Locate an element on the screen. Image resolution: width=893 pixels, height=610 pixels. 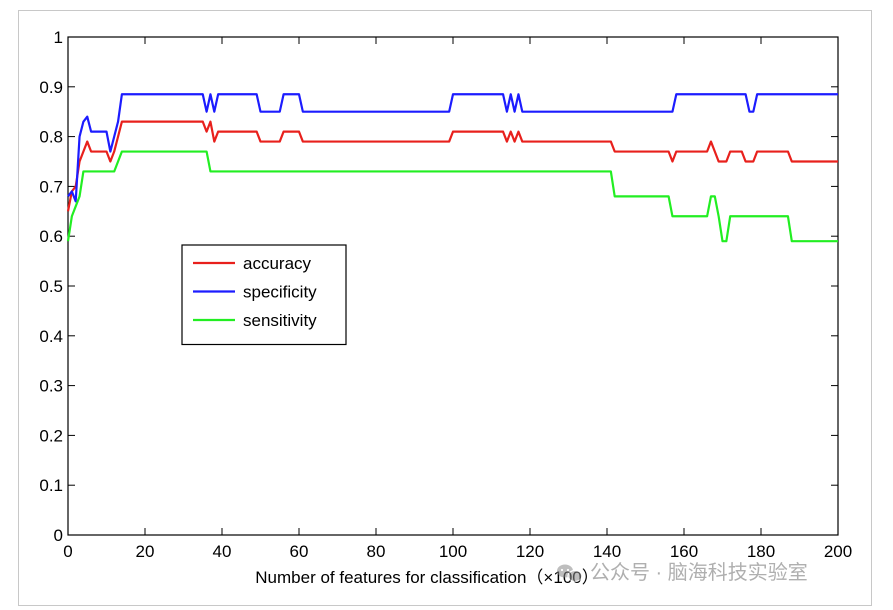
x-tick-label: 140 is located at coordinates (607, 551).